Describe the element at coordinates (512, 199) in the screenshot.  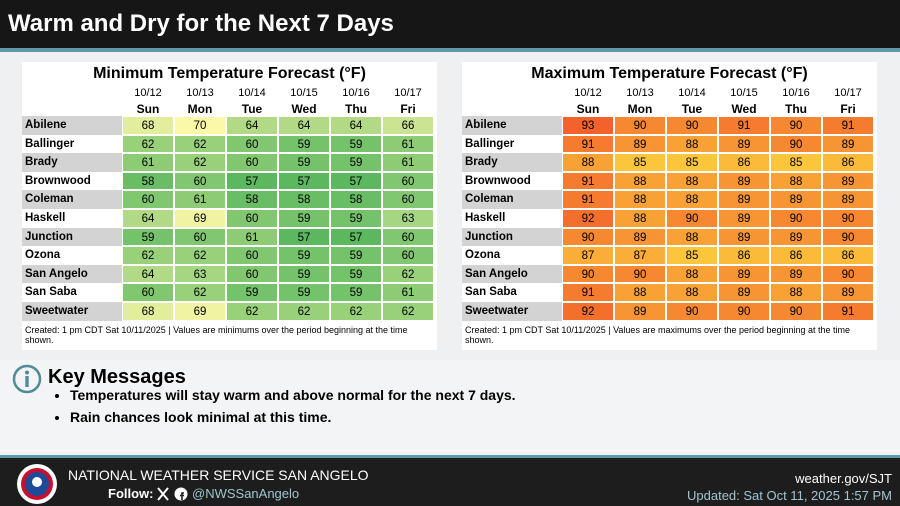
I see `city: Coleman` at that location.